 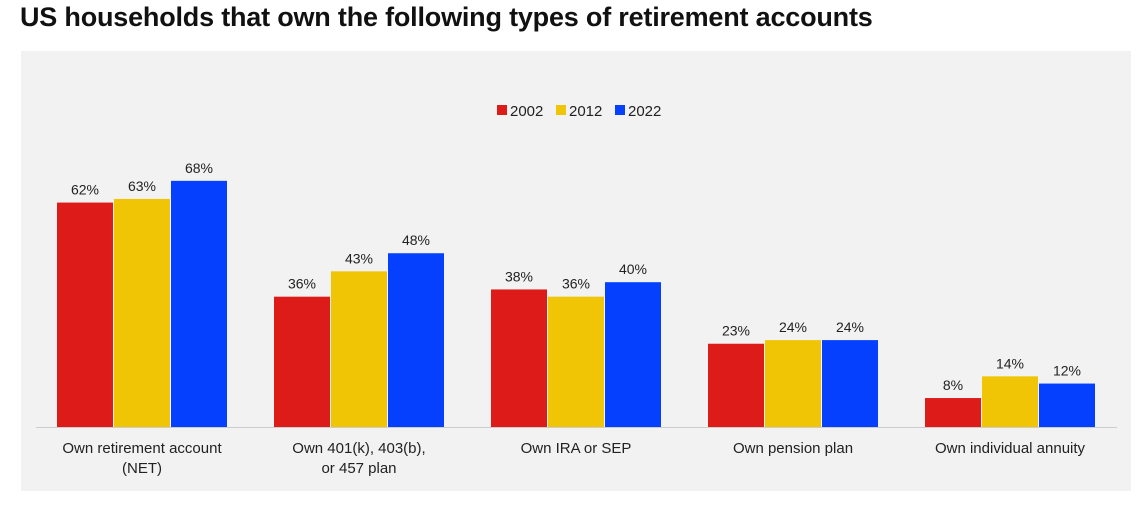 I want to click on bar-own-pension-plan-2012, so click(x=793, y=383).